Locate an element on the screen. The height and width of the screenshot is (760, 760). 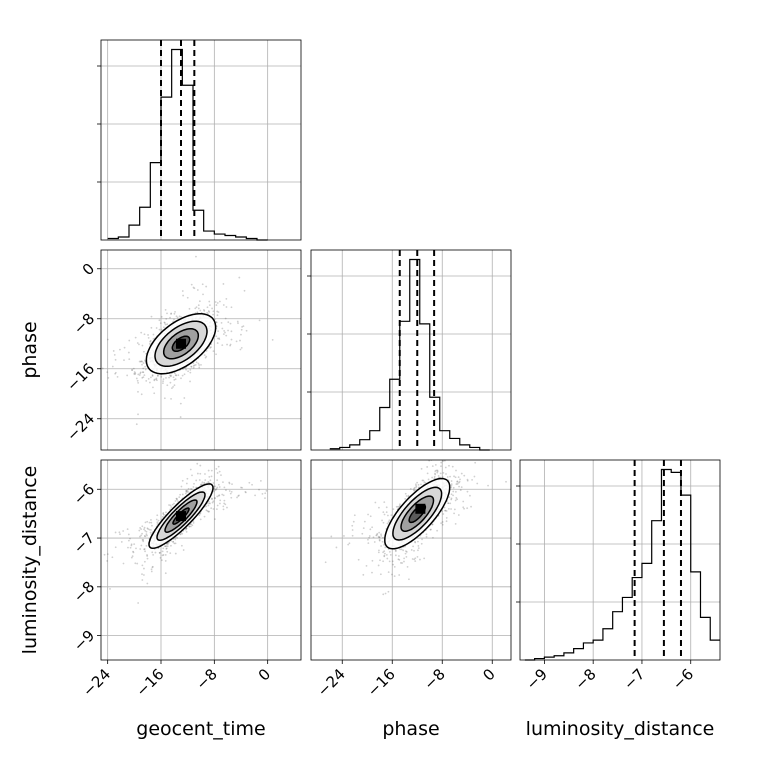
x-tick-label: −8 is located at coordinates (585, 679).